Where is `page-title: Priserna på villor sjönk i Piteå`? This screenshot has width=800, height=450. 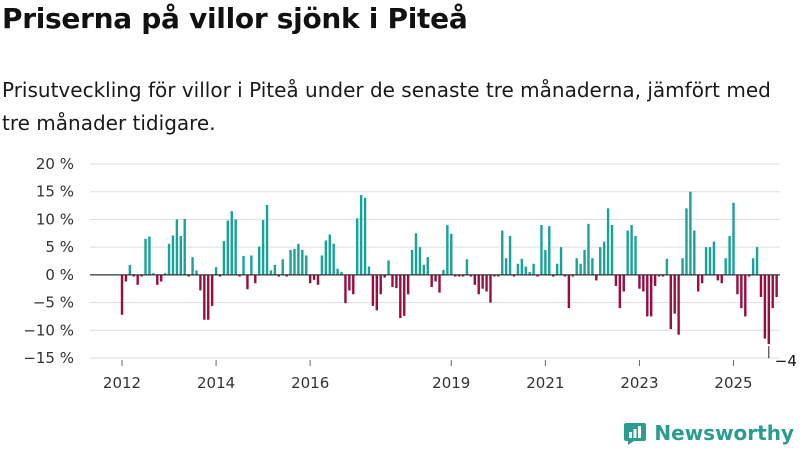
page-title: Priserna på villor sjönk i Piteå is located at coordinates (235, 18).